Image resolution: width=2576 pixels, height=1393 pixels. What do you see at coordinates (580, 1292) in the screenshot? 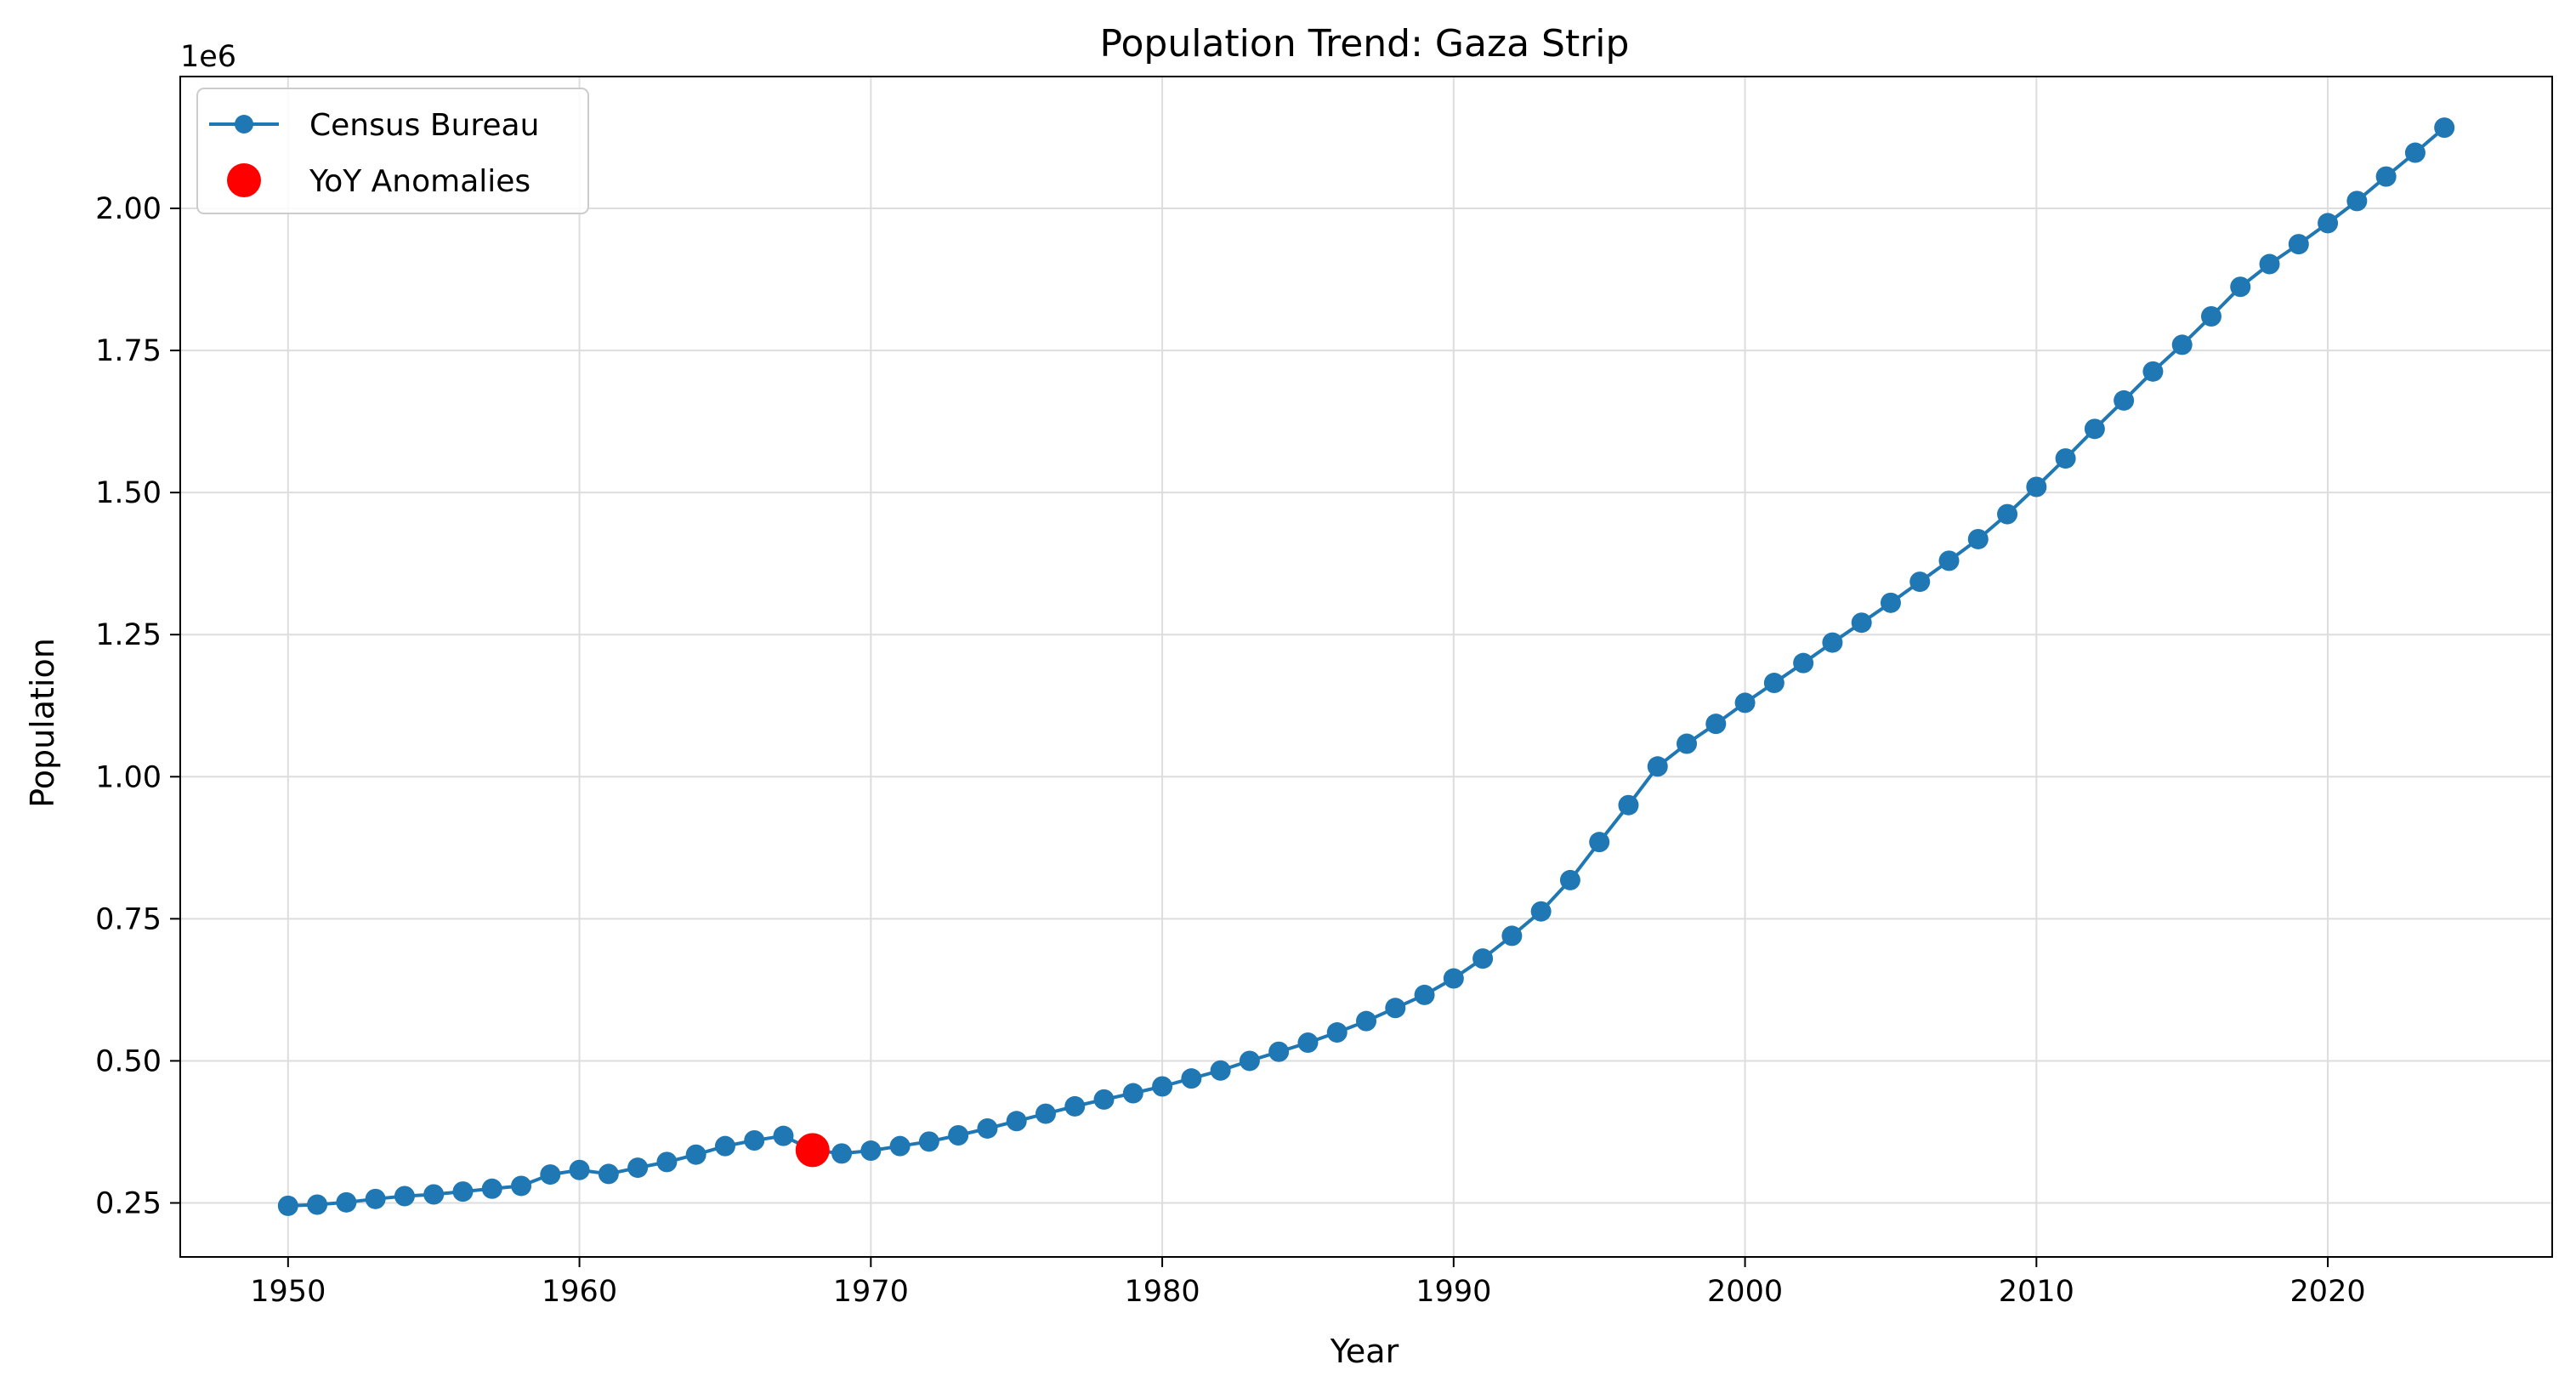
I see `x-tick-label: 1960` at bounding box center [580, 1292].